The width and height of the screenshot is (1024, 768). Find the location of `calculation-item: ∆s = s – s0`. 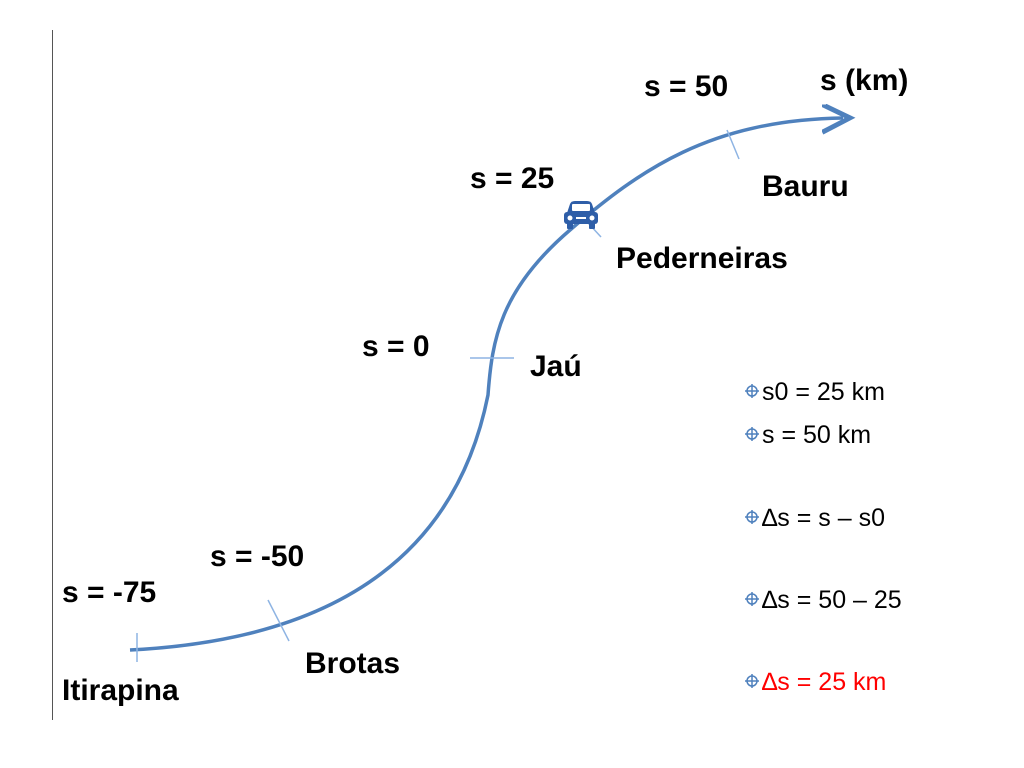

calculation-item: ∆s = s – s0 is located at coordinates (815, 518).